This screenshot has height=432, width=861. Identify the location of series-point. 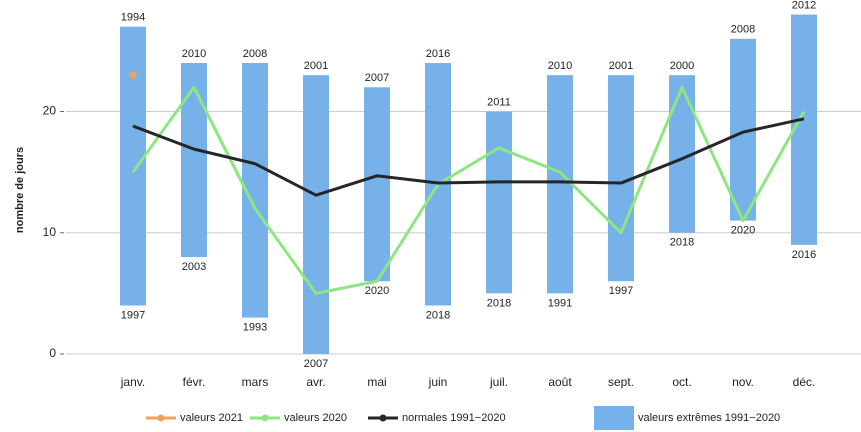
(133, 75).